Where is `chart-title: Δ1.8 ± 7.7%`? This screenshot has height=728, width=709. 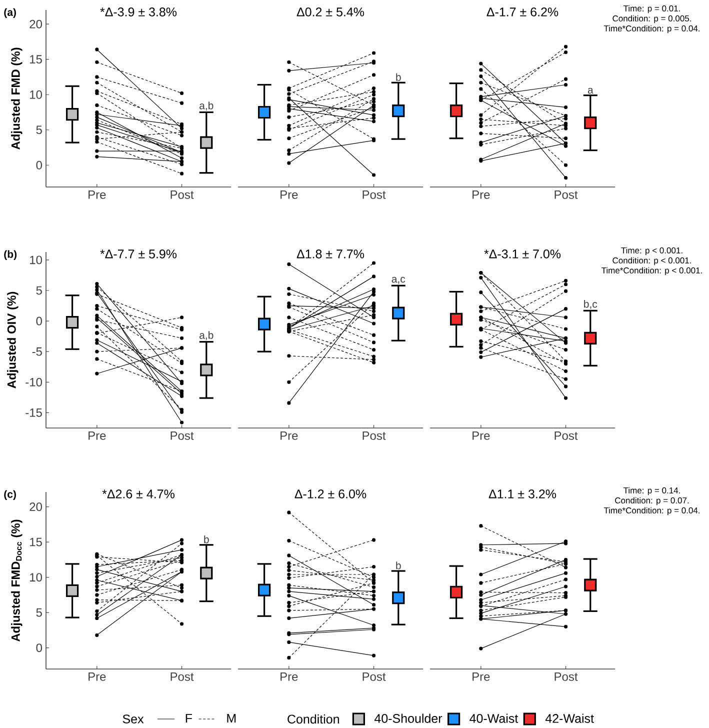
chart-title: Δ1.8 ± 7.7% is located at coordinates (330, 254).